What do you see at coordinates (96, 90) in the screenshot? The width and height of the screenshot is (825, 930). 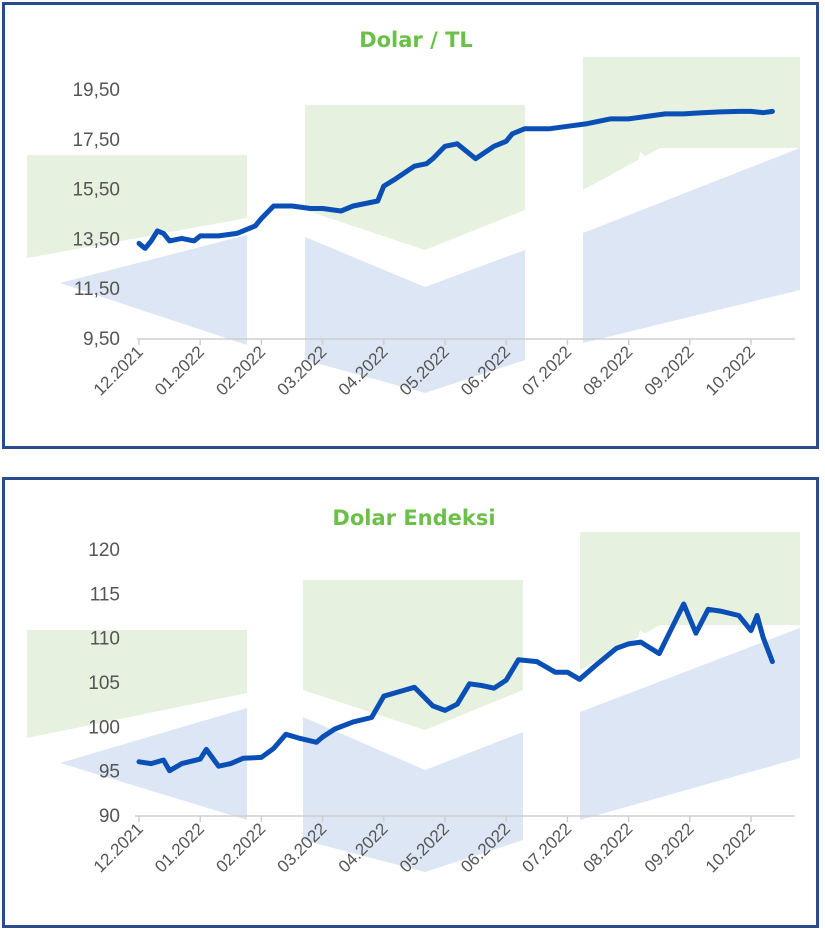 I see `y-tick-label: 19,50` at bounding box center [96, 90].